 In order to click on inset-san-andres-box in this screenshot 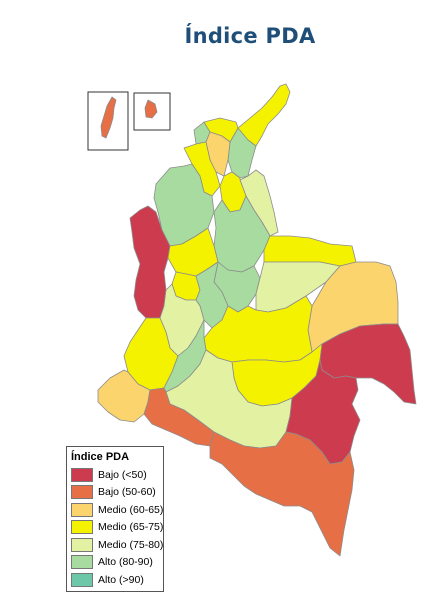, I will do `click(108, 121)`.